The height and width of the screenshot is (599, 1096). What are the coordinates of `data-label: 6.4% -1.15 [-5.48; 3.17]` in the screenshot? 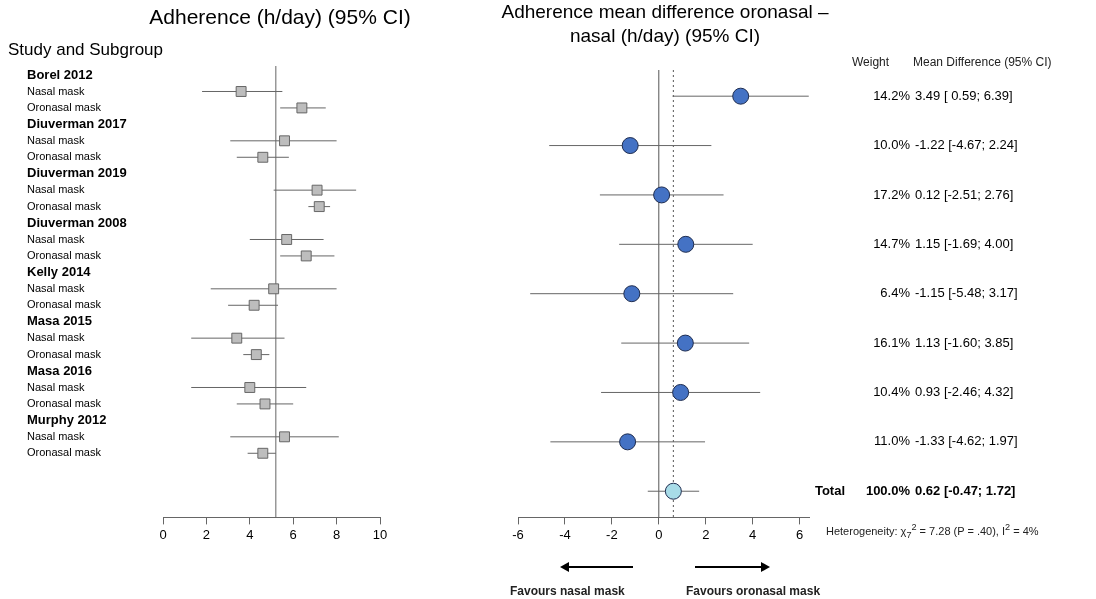 It's located at (949, 293).